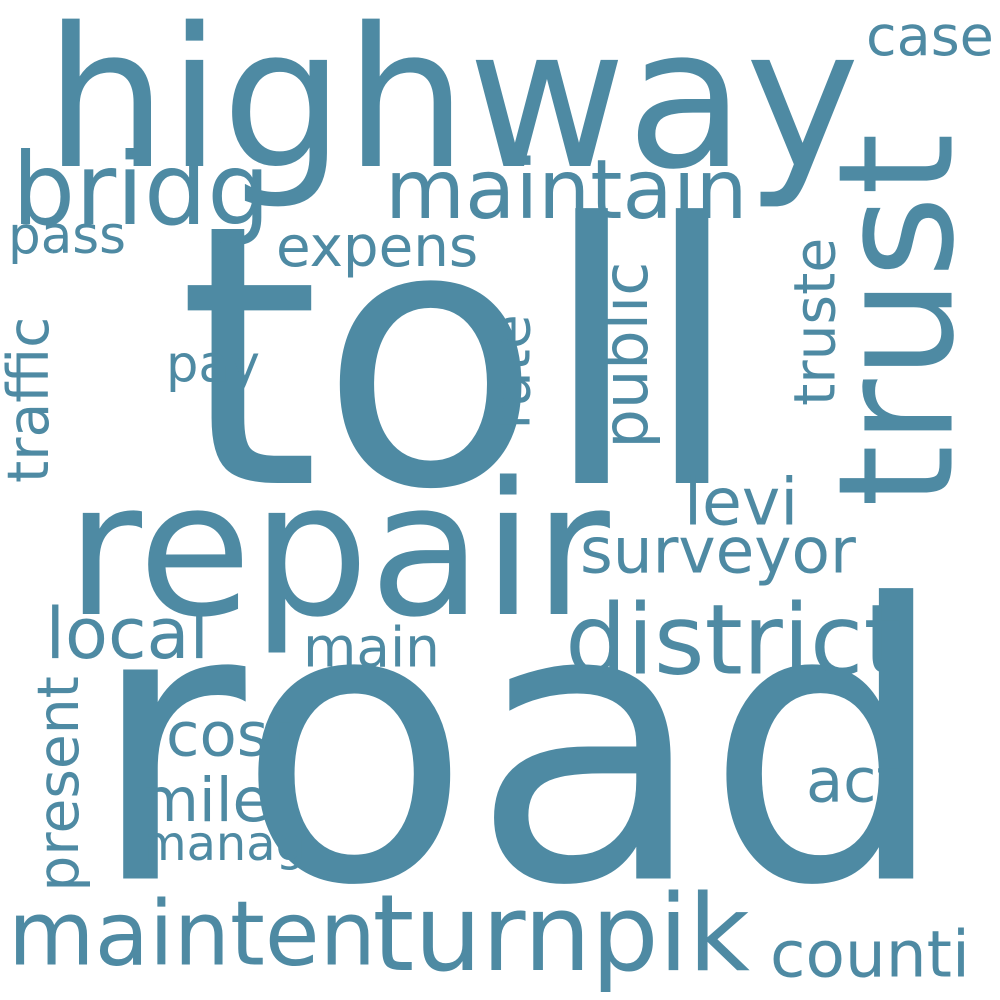 The height and width of the screenshot is (1000, 1000). Describe the element at coordinates (205, 801) in the screenshot. I see `word-mile: mile` at that location.